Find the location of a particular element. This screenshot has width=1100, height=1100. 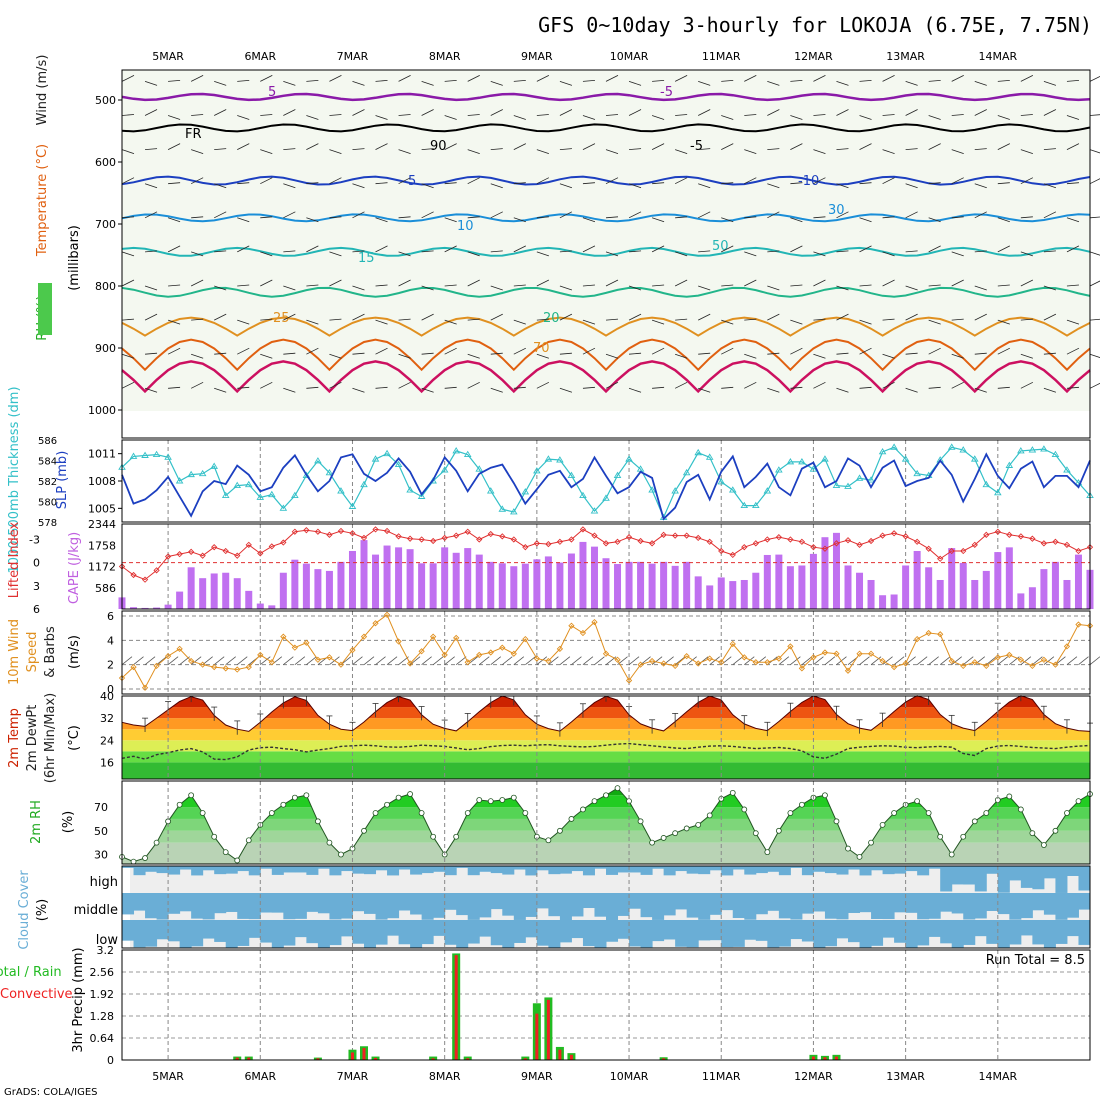

precip-frame is located at coordinates (606, 1005).